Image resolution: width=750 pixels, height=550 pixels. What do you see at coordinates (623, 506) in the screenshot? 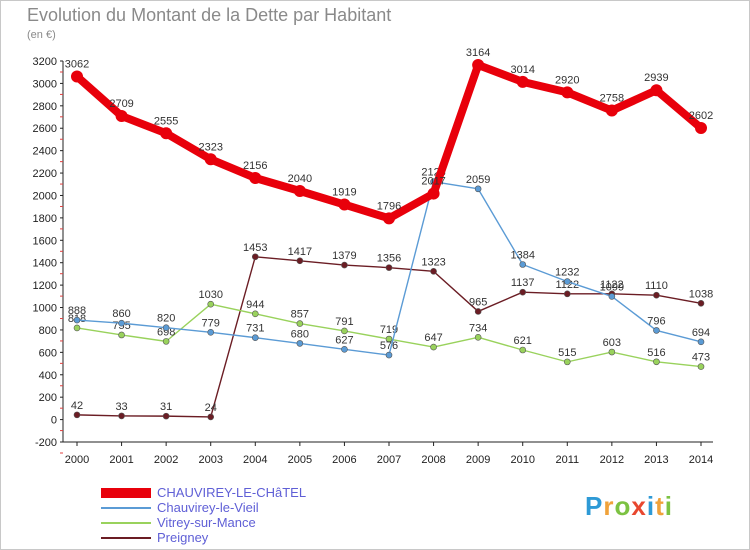
I see `logo-letter: o` at bounding box center [623, 506].